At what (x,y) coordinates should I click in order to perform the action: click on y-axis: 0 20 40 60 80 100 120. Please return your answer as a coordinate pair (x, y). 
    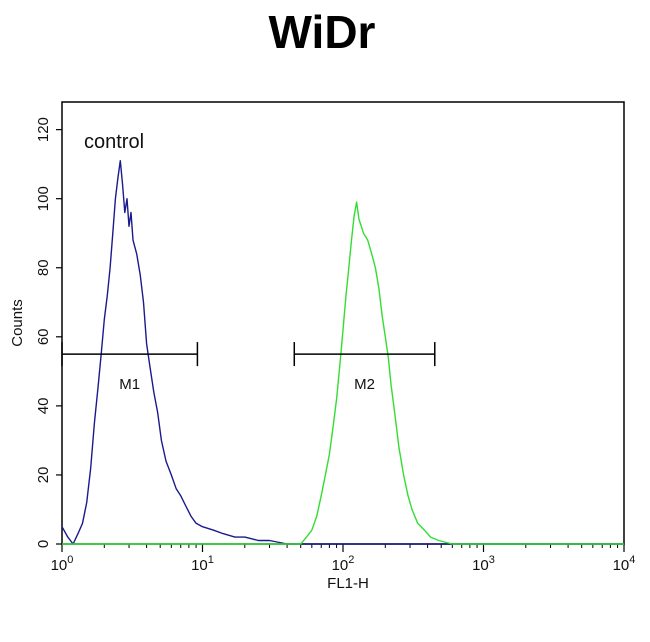
    Looking at the image, I should click on (48, 332).